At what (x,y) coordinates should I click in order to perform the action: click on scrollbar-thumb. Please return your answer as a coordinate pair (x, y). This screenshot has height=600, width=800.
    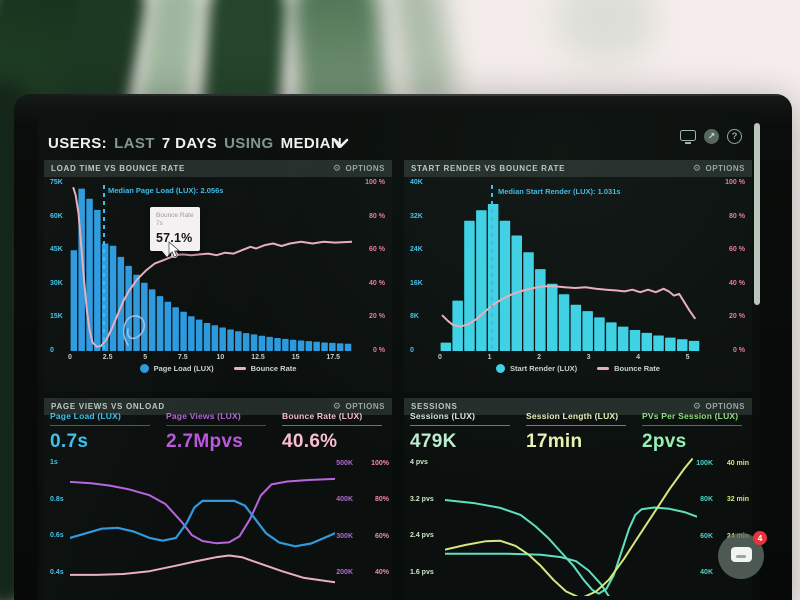
    Looking at the image, I should click on (757, 214).